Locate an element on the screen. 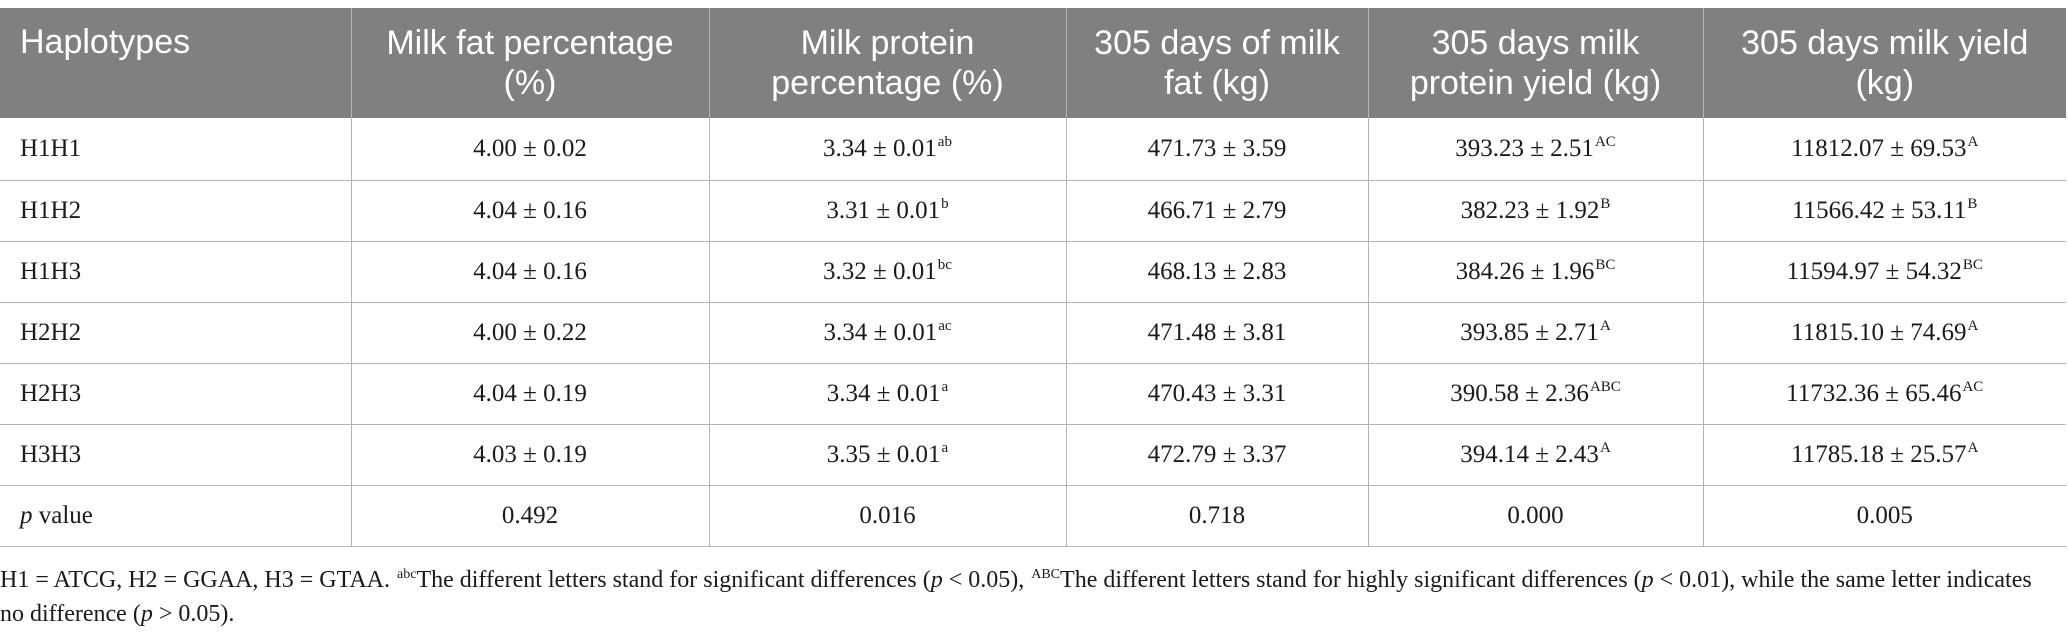 The width and height of the screenshot is (2068, 642). cell-protein-kg: 394.14 ± 2.43A is located at coordinates (1536, 455).